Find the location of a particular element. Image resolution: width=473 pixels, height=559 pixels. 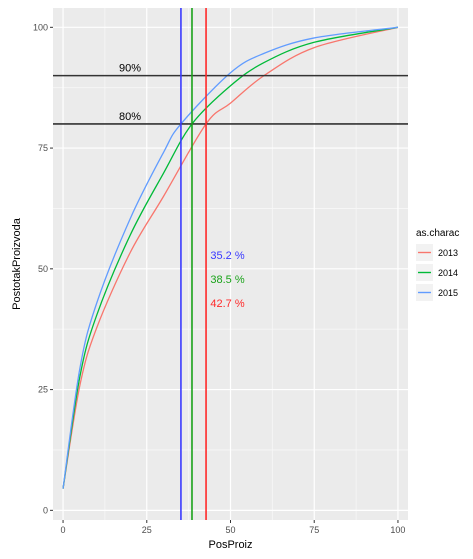

hline-label-90: 90% is located at coordinates (130, 69).